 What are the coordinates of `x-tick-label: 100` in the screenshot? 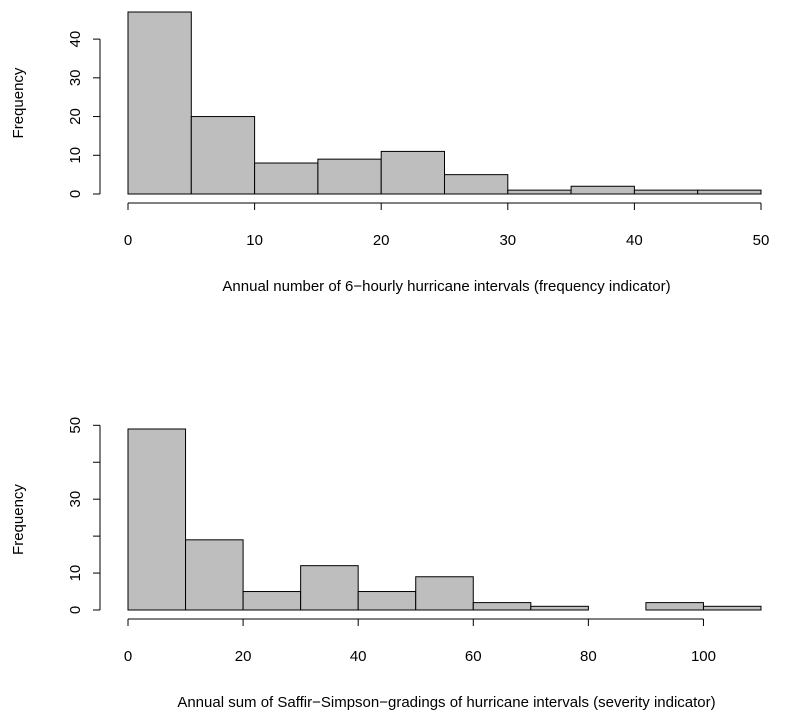 It's located at (703, 656).